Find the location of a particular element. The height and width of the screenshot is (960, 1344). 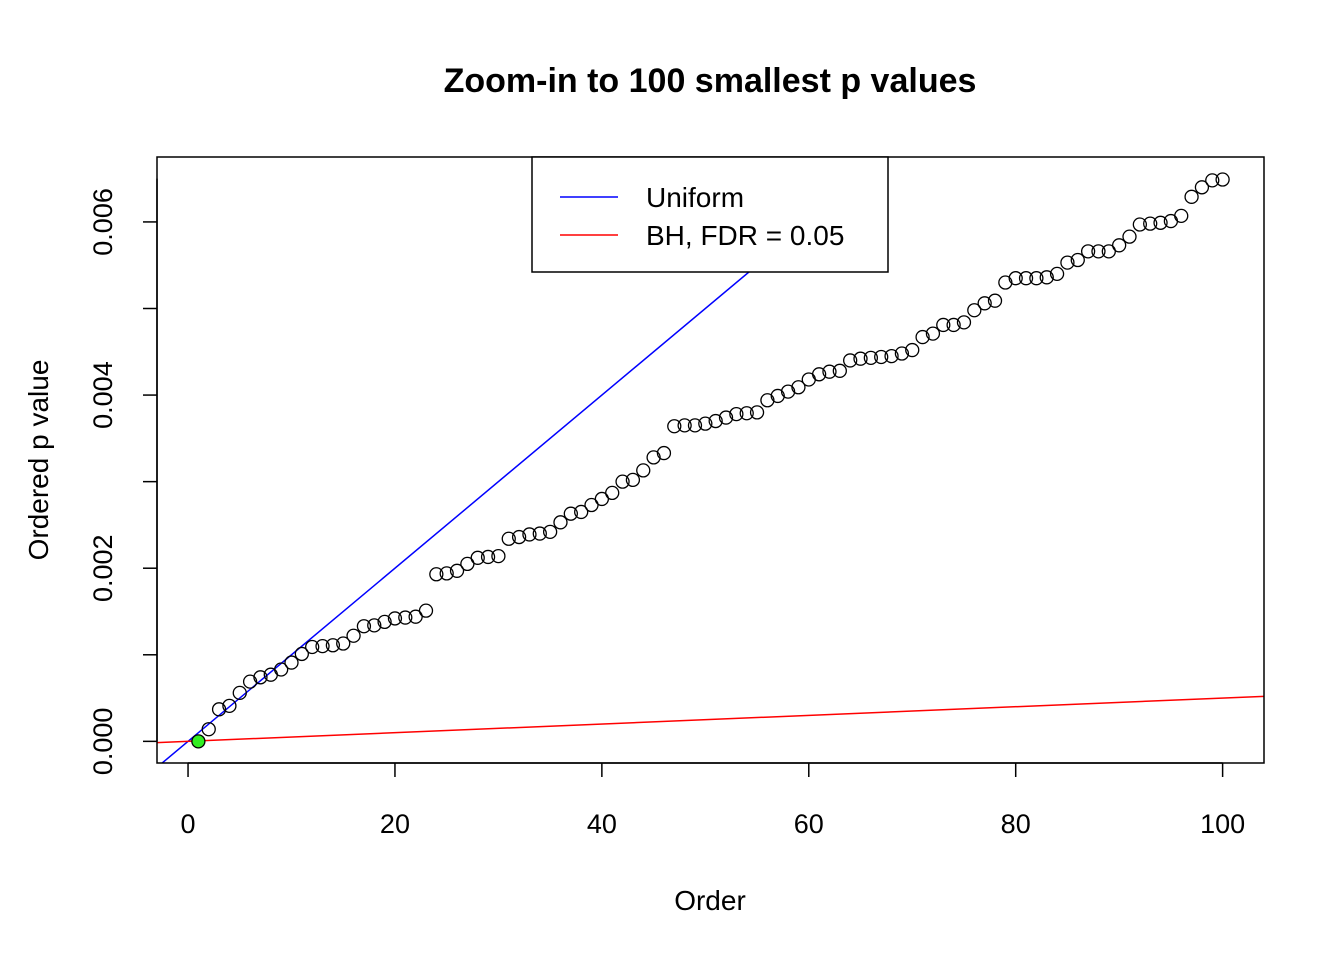

x-axis-label: Order is located at coordinates (710, 900).